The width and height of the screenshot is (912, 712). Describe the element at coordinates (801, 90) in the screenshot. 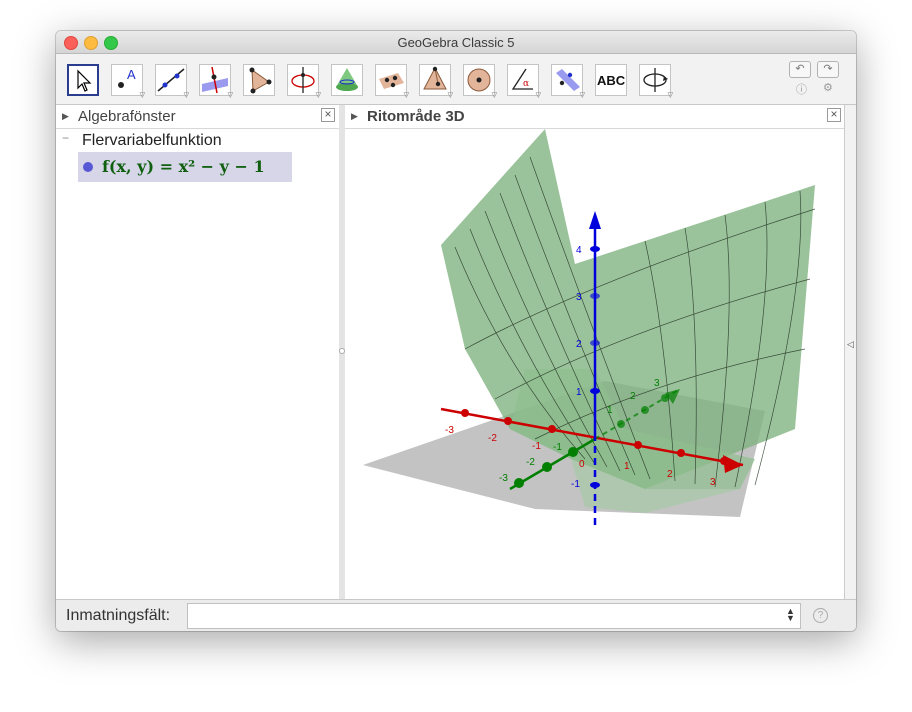

I see `help-icon: ⓘ` at that location.